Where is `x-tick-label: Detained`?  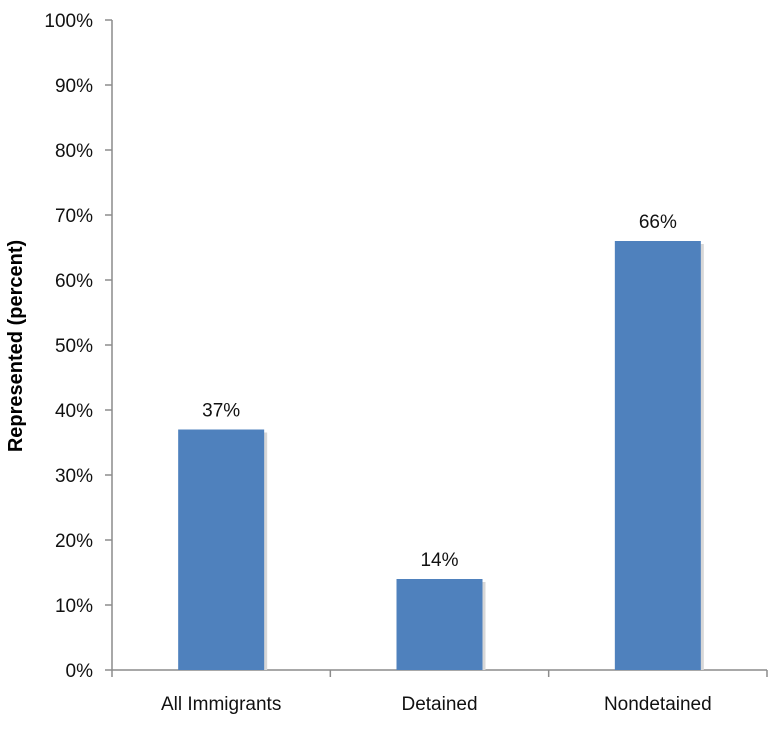 x-tick-label: Detained is located at coordinates (439, 704).